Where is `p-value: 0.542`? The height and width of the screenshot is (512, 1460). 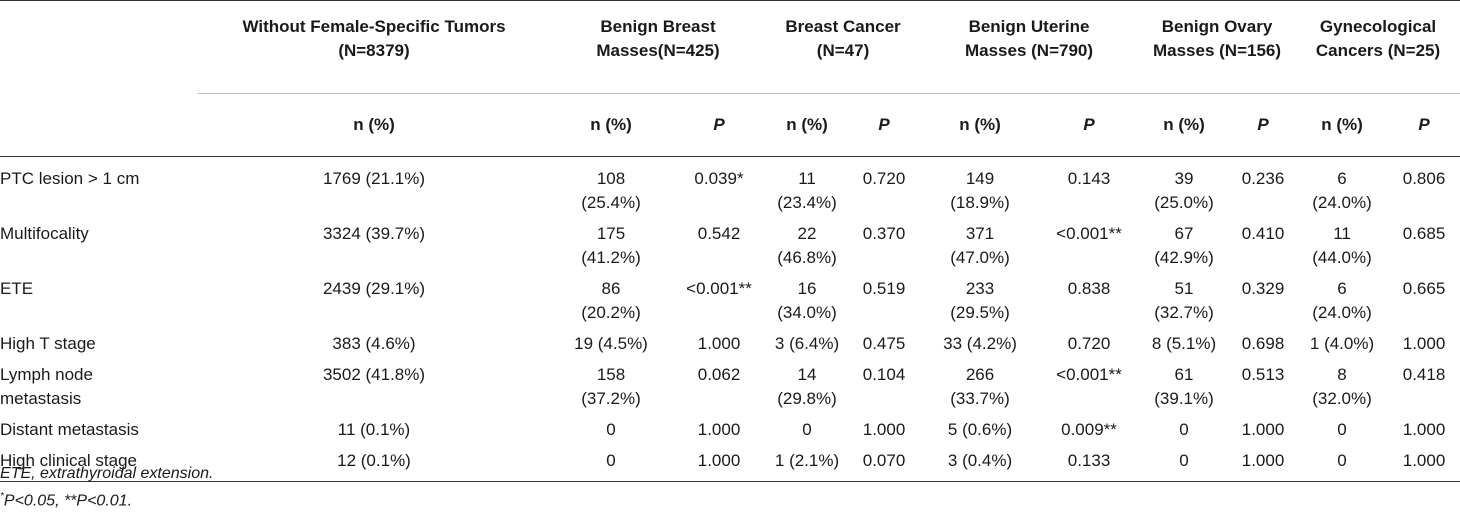 p-value: 0.542 is located at coordinates (719, 233).